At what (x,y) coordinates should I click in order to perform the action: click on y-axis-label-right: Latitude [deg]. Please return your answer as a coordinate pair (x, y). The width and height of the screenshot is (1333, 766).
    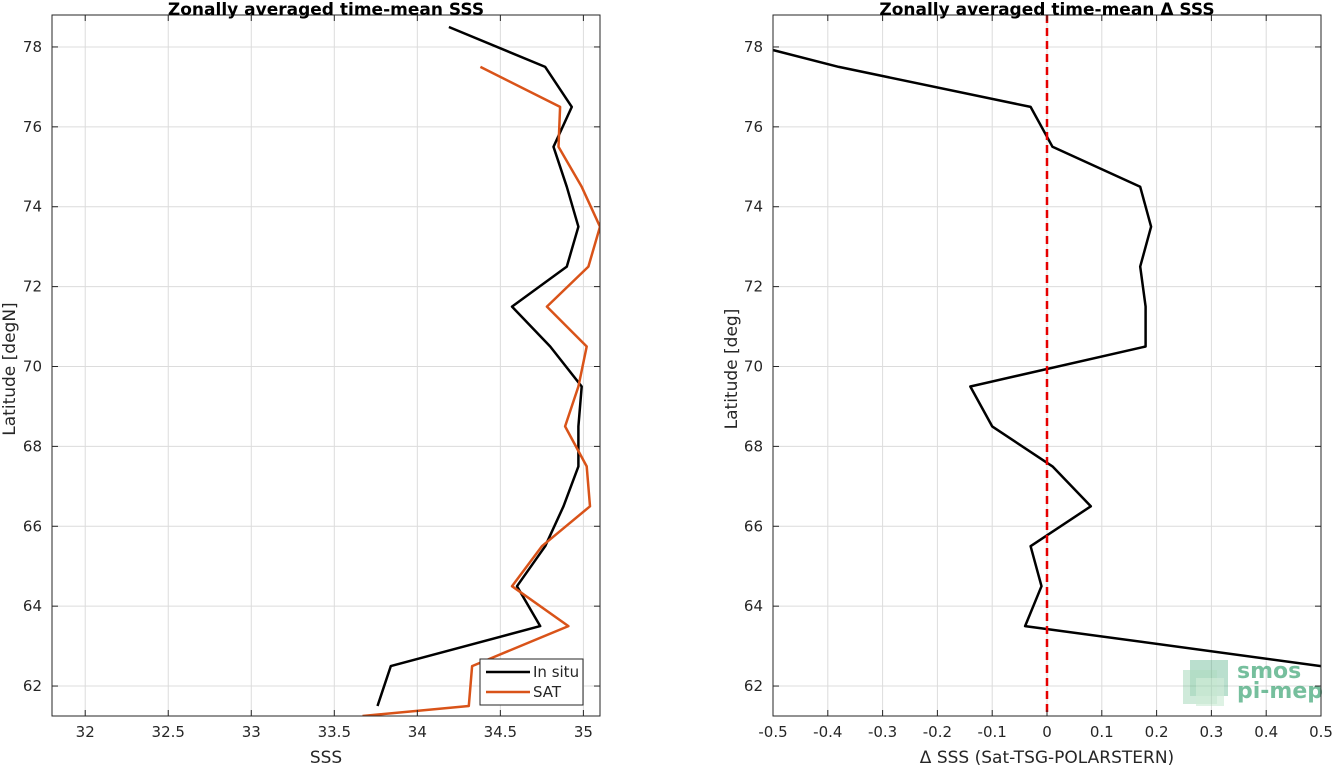
    Looking at the image, I should click on (732, 369).